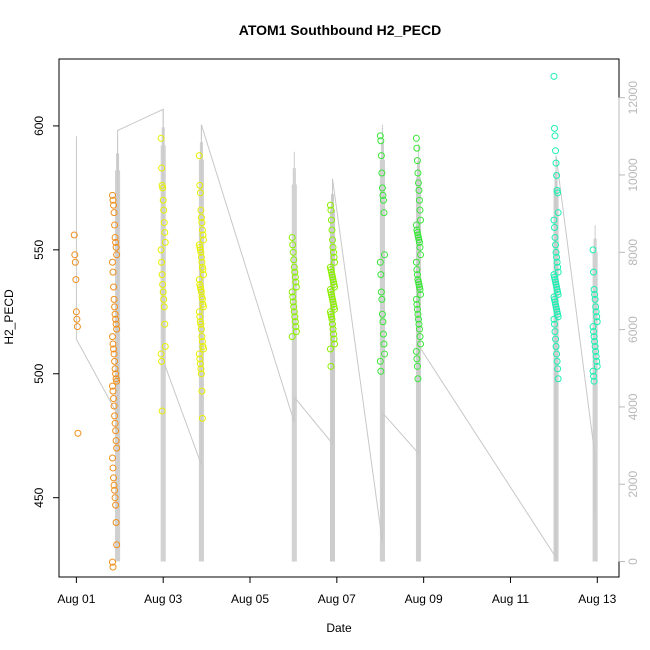 Image resolution: width=650 pixels, height=650 pixels. What do you see at coordinates (633, 561) in the screenshot?
I see `y2-tick-label: 0` at bounding box center [633, 561].